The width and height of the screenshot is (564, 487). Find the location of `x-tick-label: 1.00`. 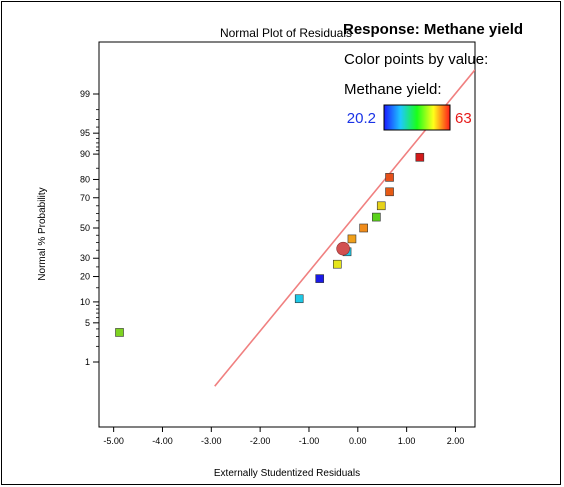

x-tick-label: 1.00 is located at coordinates (407, 441).